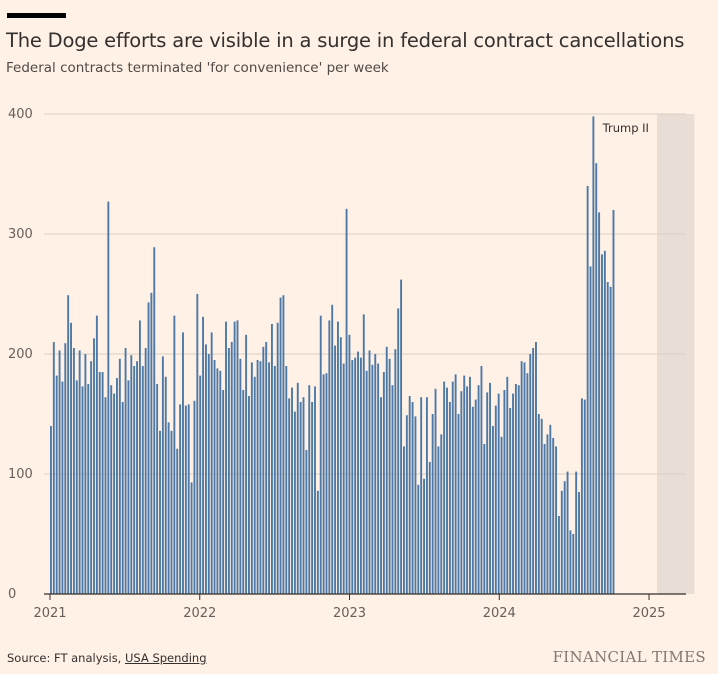  What do you see at coordinates (20, 114) in the screenshot?
I see `y-tick-label: 400` at bounding box center [20, 114].